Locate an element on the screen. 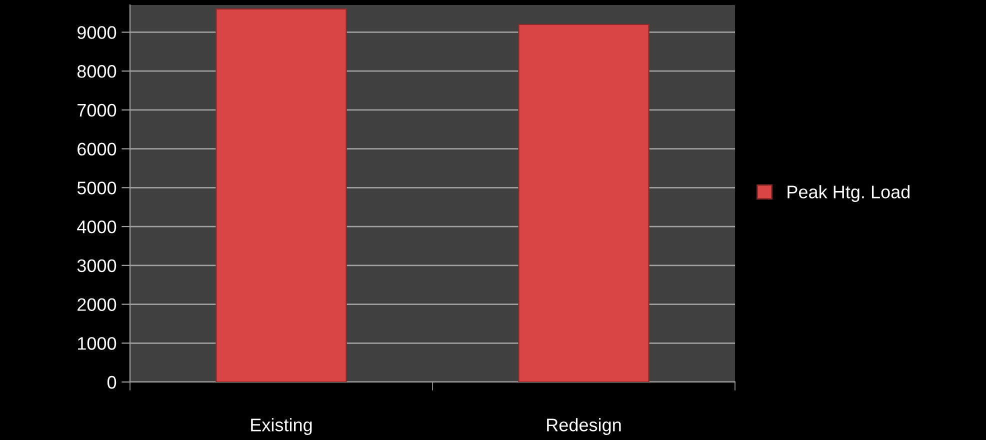  y-tick-label: 5000 is located at coordinates (96, 188).